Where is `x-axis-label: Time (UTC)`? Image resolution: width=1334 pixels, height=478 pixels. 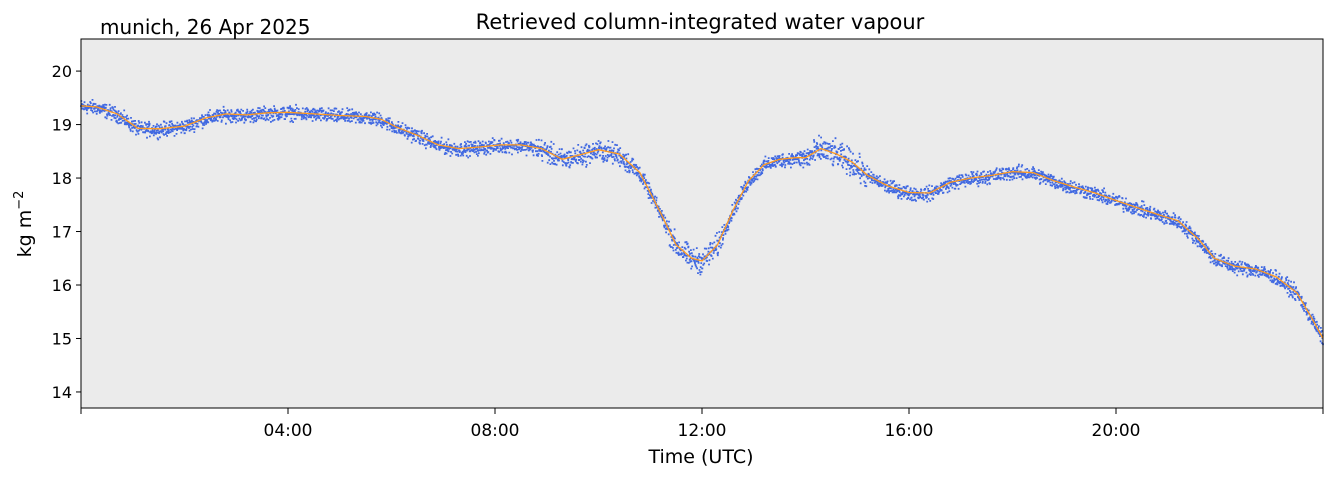 x-axis-label: Time (UTC) is located at coordinates (700, 457).